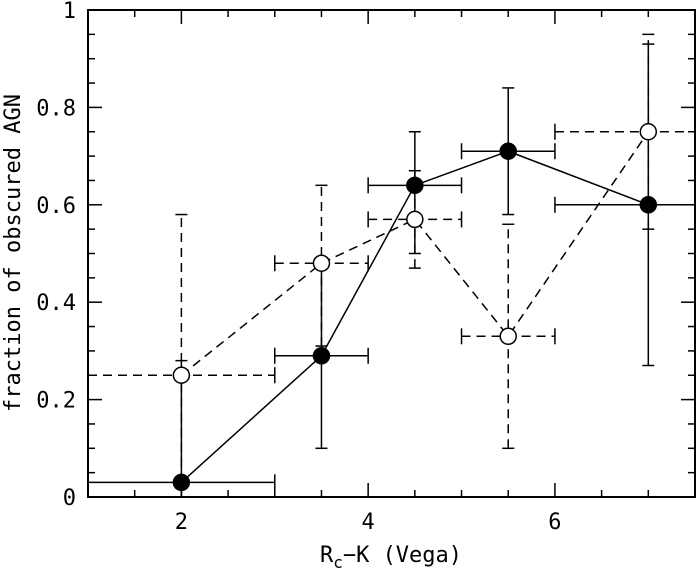 The height and width of the screenshot is (572, 697). Describe the element at coordinates (56, 303) in the screenshot. I see `y-tick-label: 0.4` at that location.